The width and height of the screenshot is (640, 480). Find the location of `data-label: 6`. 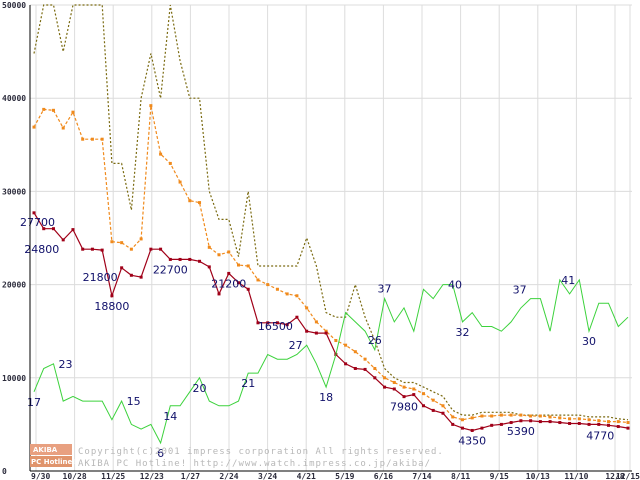

data-label: 6 is located at coordinates (160, 453).